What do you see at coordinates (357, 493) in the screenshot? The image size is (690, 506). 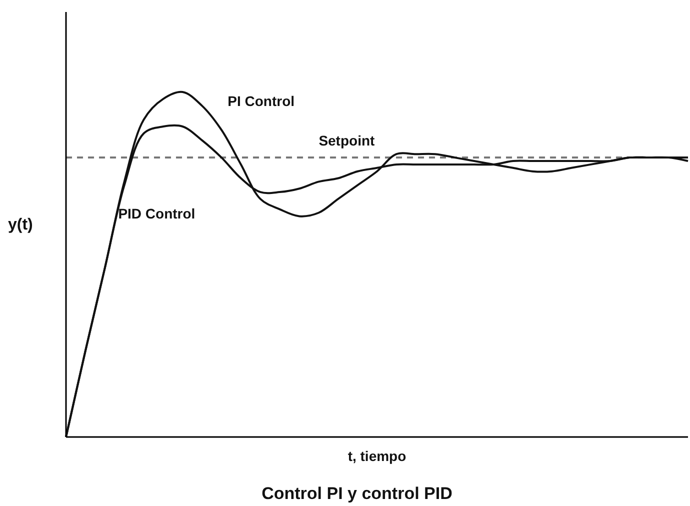 I see `text: Control PI y control PID` at bounding box center [357, 493].